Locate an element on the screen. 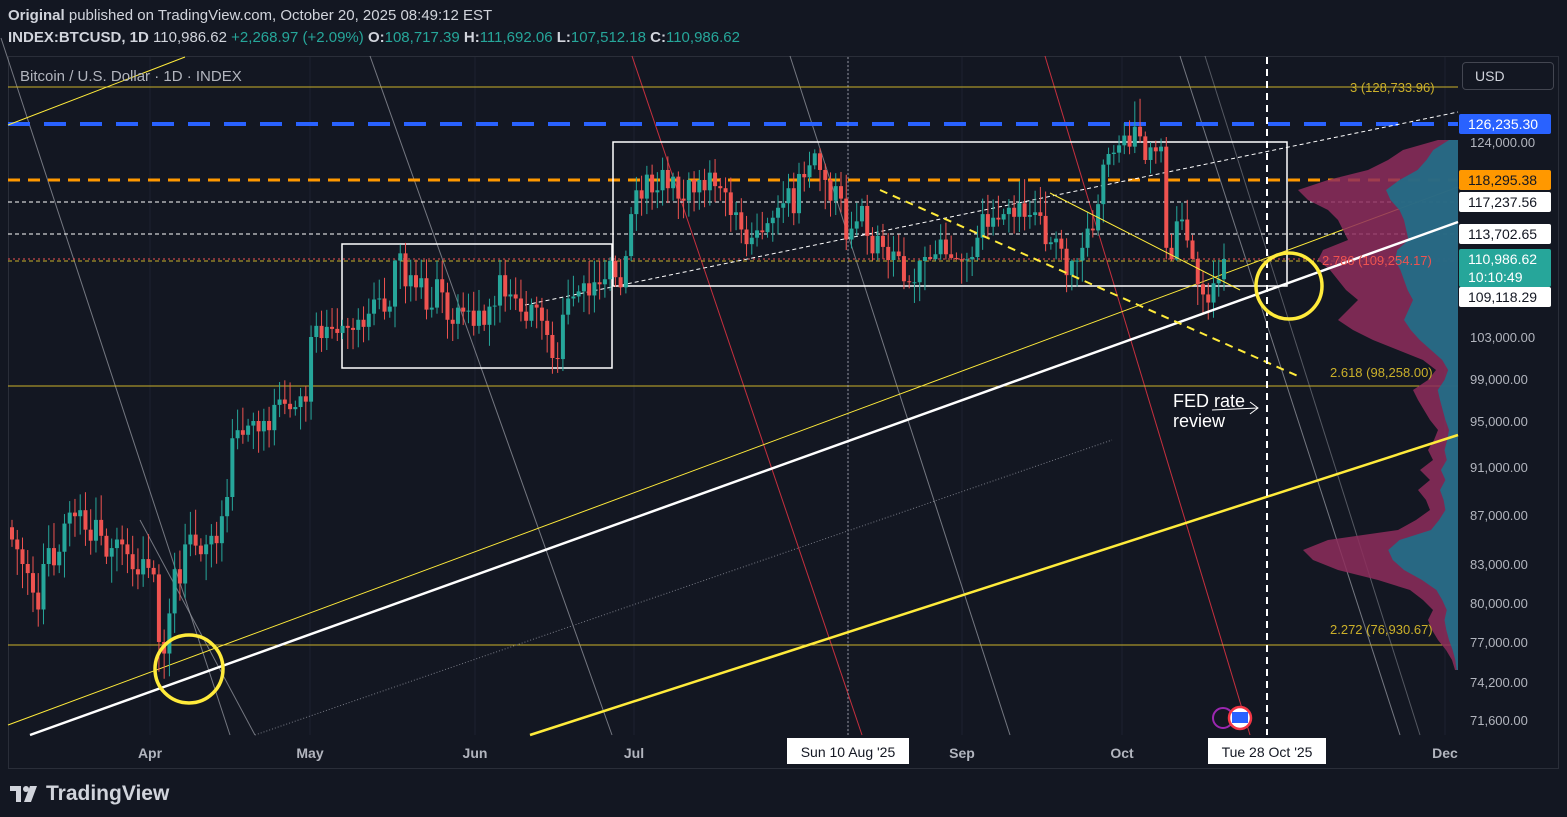 Image resolution: width=1567 pixels, height=817 pixels. price-change: +2,268.97 (+2.09%) is located at coordinates (297, 37).